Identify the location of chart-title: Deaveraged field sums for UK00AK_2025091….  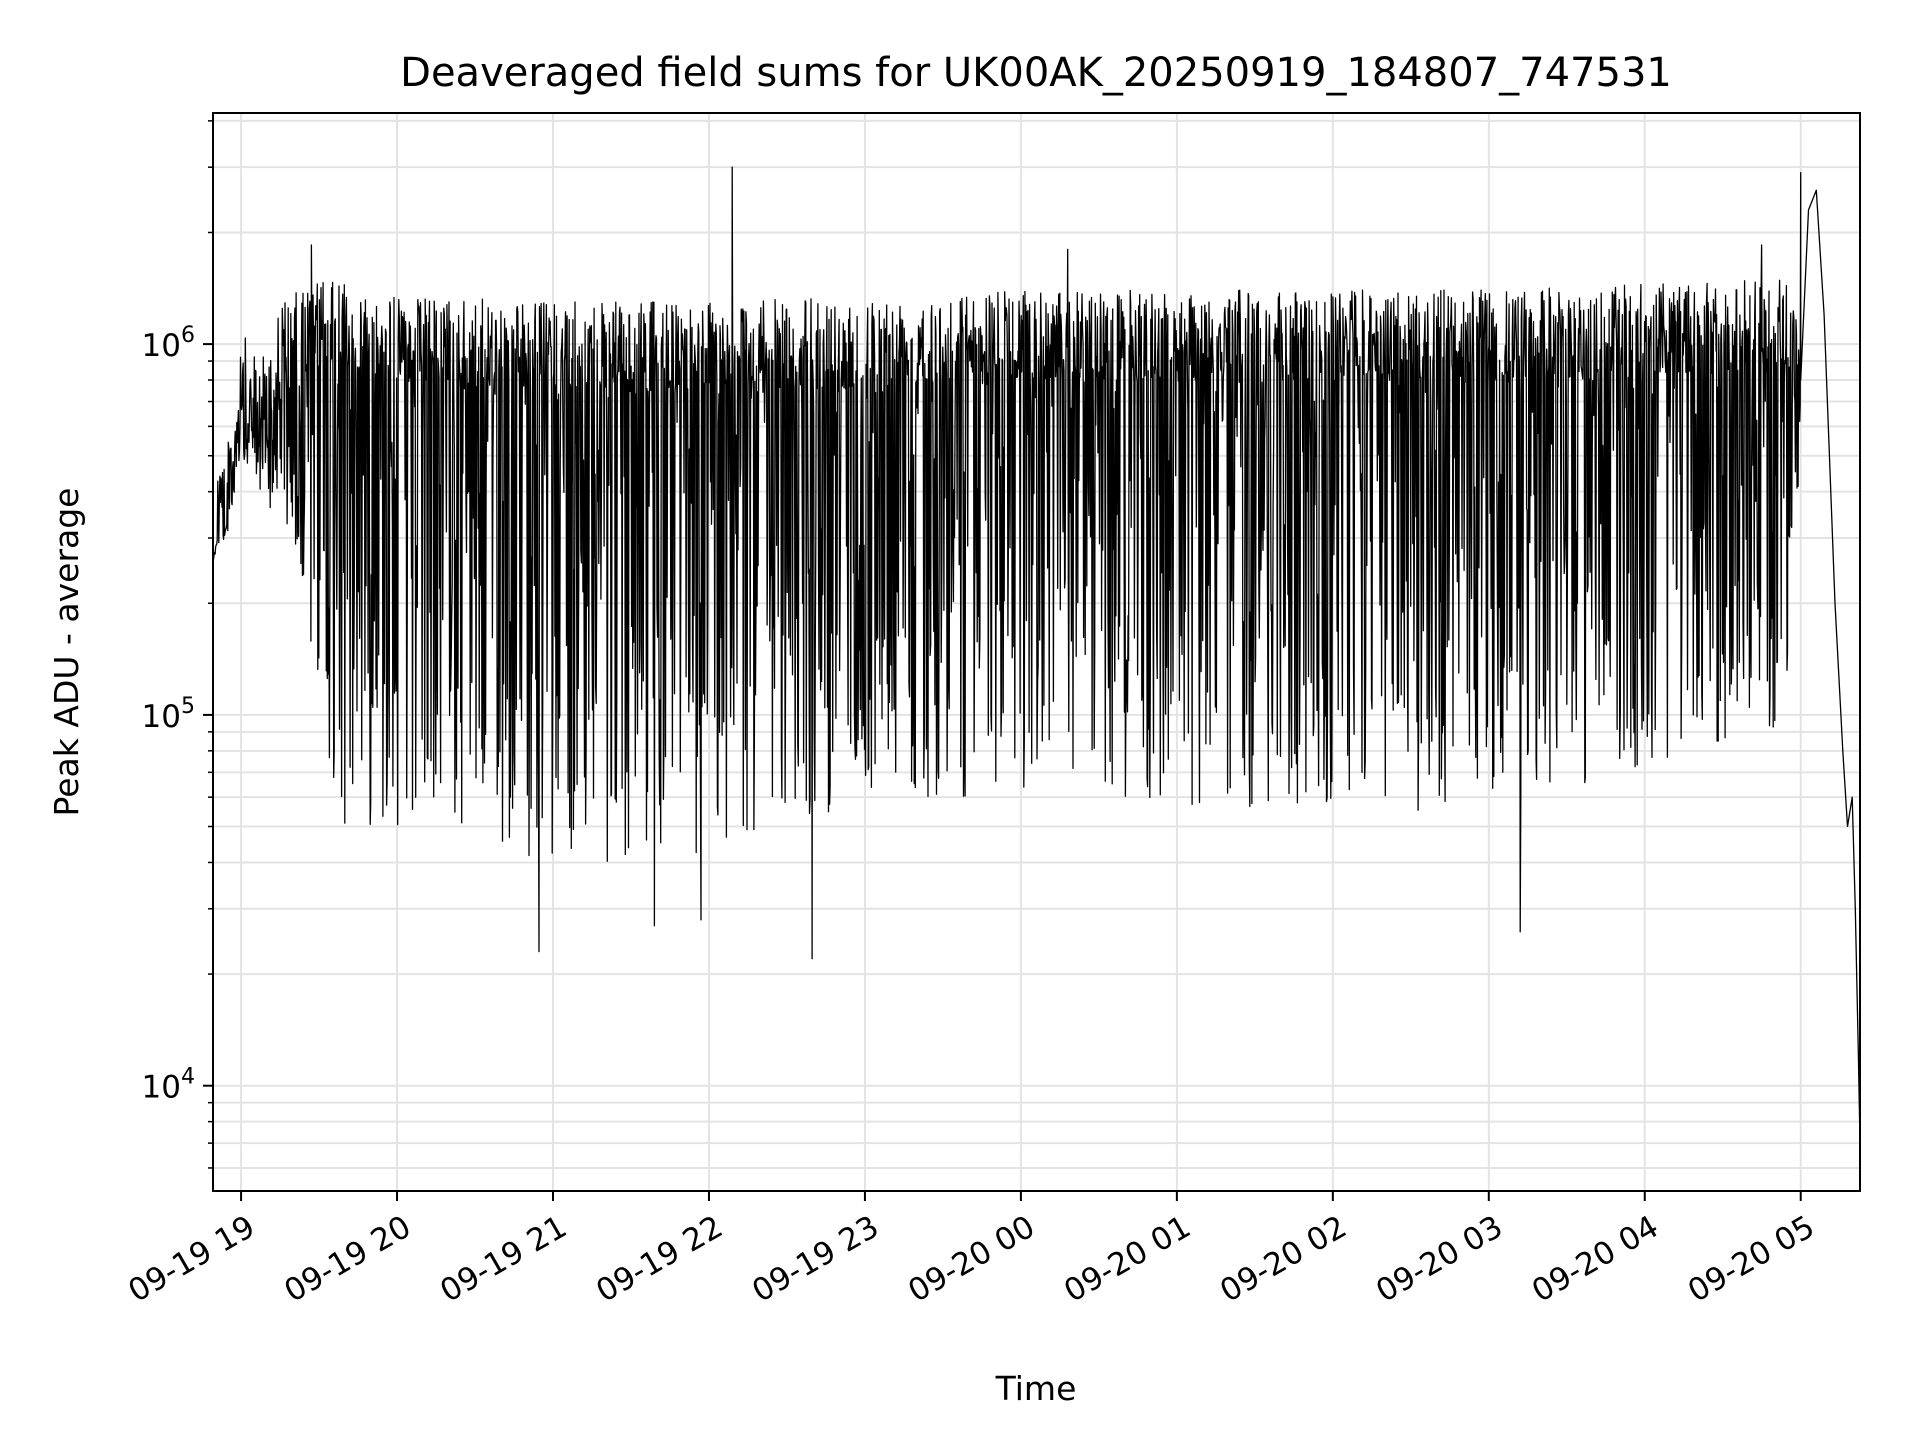
(1036, 73).